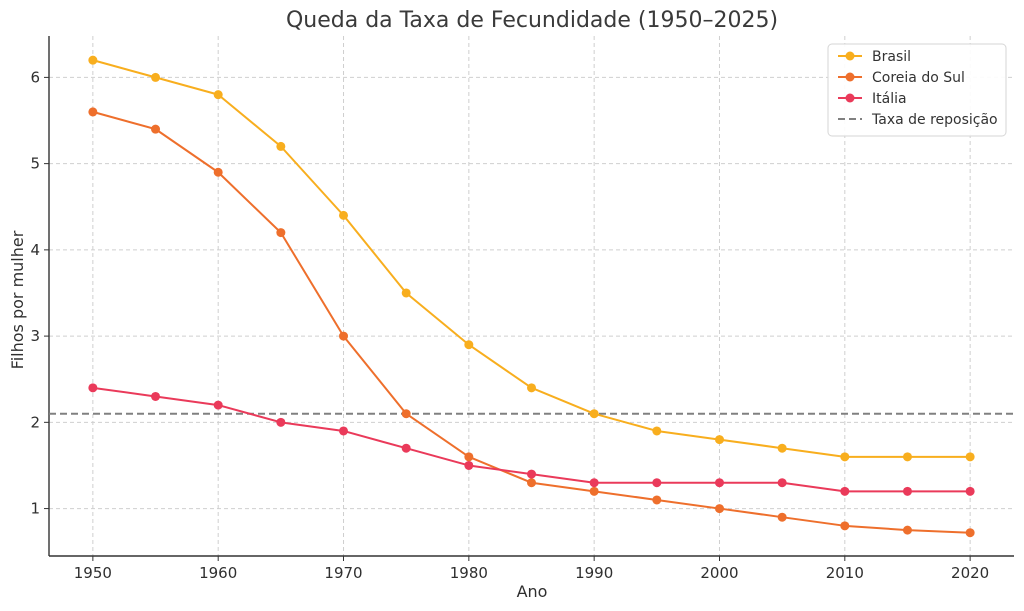 The image size is (1024, 611). I want to click on x-axis-label: Ano, so click(532, 591).